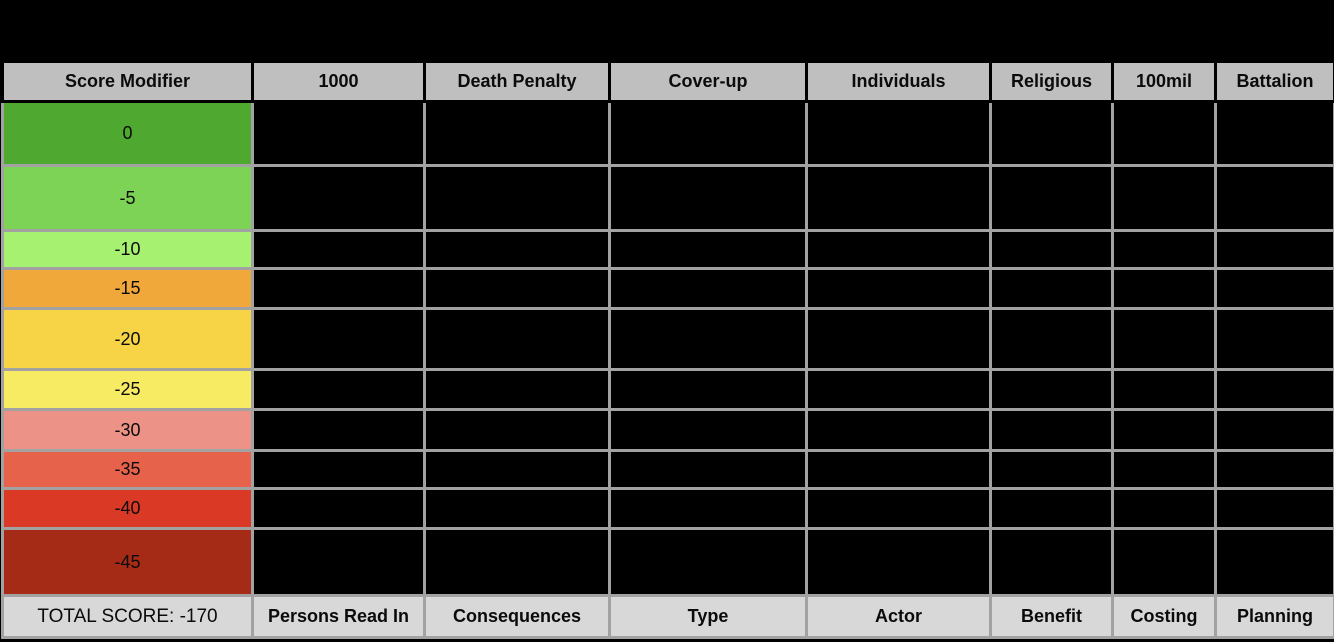 The width and height of the screenshot is (1334, 642). What do you see at coordinates (127, 562) in the screenshot?
I see `score-modifier-cell: -45` at bounding box center [127, 562].